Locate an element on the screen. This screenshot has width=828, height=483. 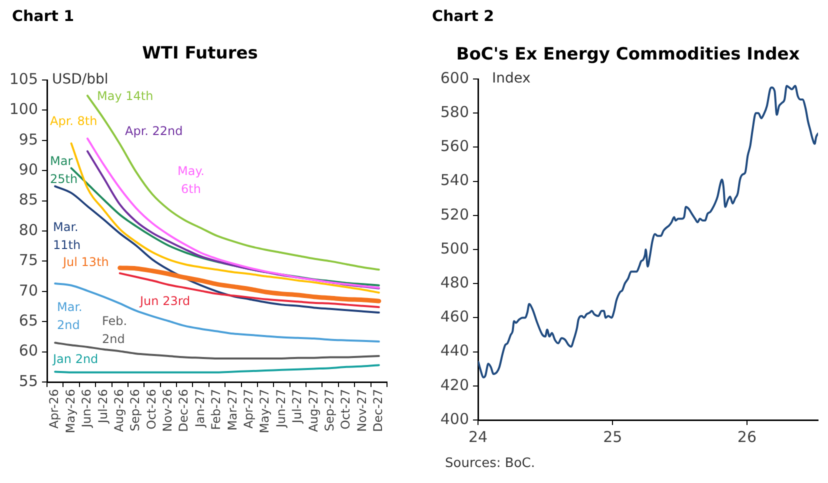
x-tick-label: Aug-26 is located at coordinates (119, 410).